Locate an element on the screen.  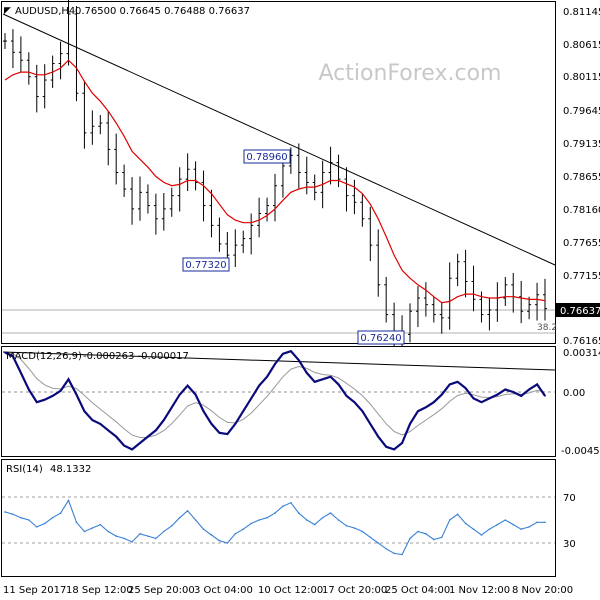
rsi-tick: 70 is located at coordinates (569, 498).